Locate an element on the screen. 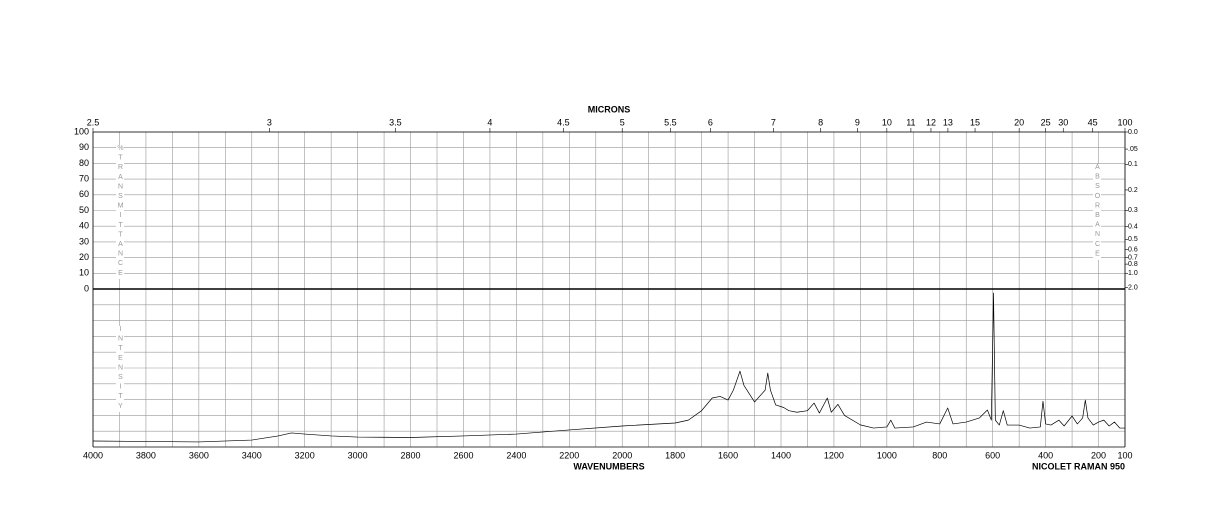  micron-tick-label: 45 is located at coordinates (1093, 122).